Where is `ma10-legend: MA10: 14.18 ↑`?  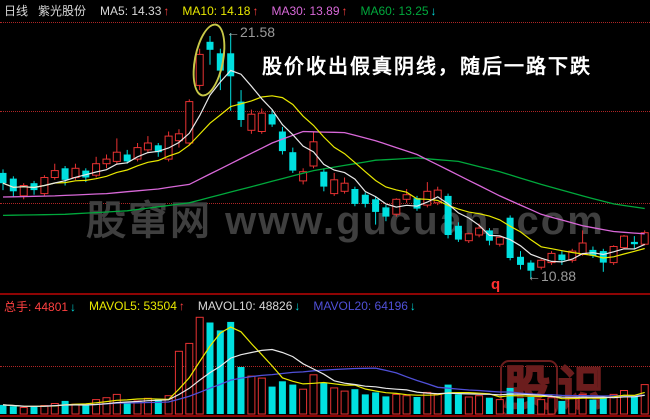 ma10-legend: MA10: 14.18 ↑ is located at coordinates (220, 11).